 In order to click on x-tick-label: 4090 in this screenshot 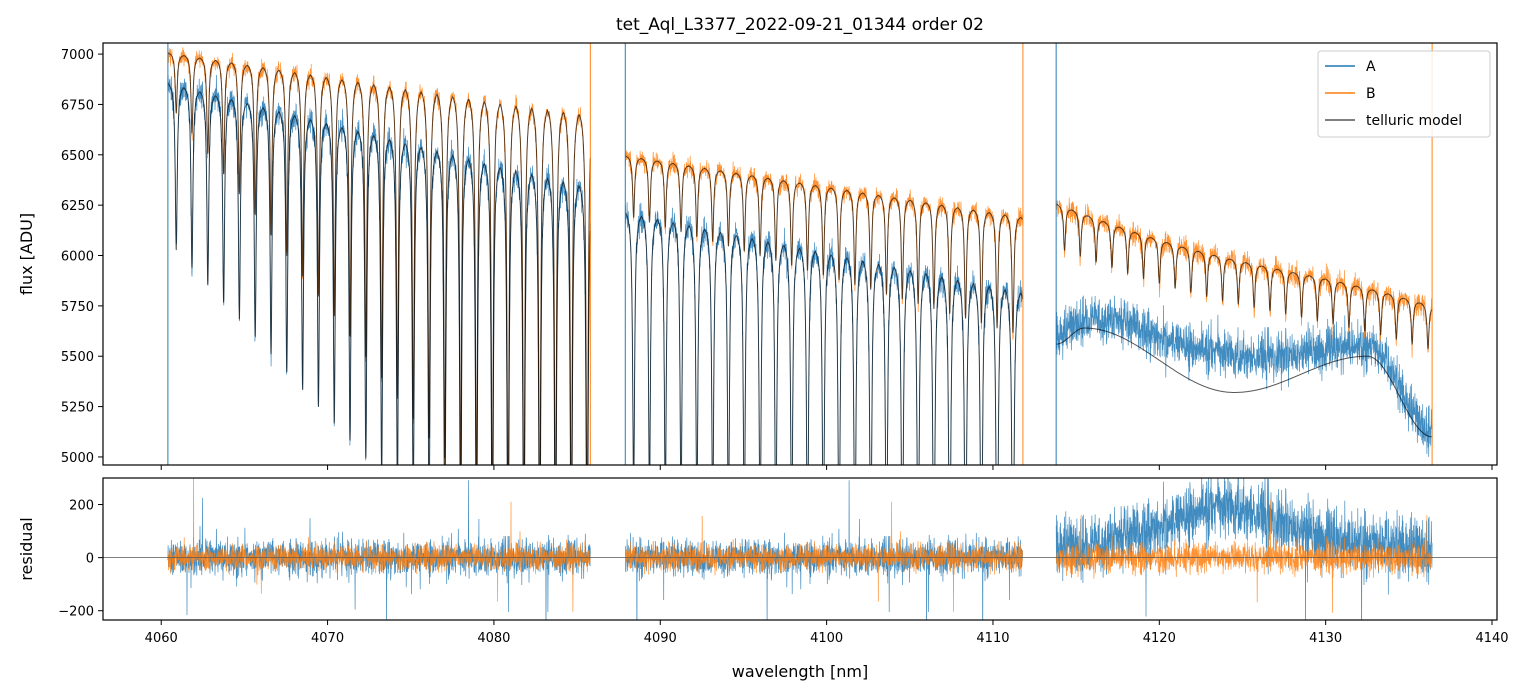, I will do `click(660, 638)`.